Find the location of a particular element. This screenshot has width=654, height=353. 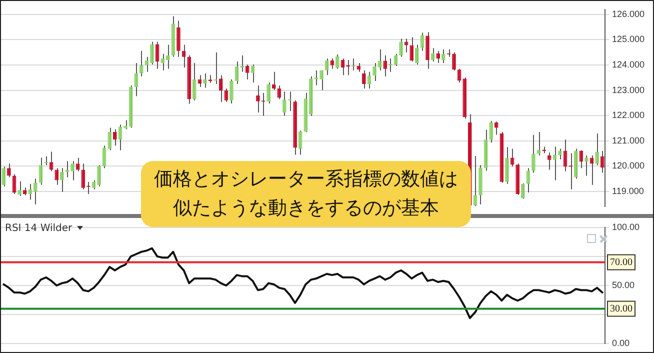

y-tick-label: 0.00 is located at coordinates (621, 343).